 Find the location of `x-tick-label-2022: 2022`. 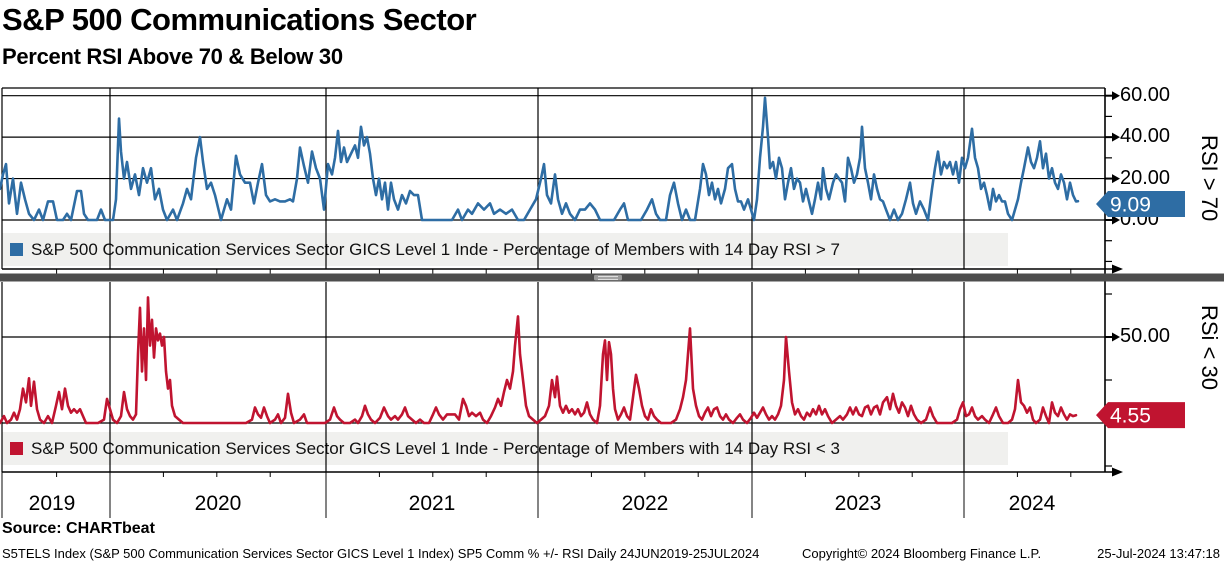

x-tick-label-2022: 2022 is located at coordinates (645, 503).